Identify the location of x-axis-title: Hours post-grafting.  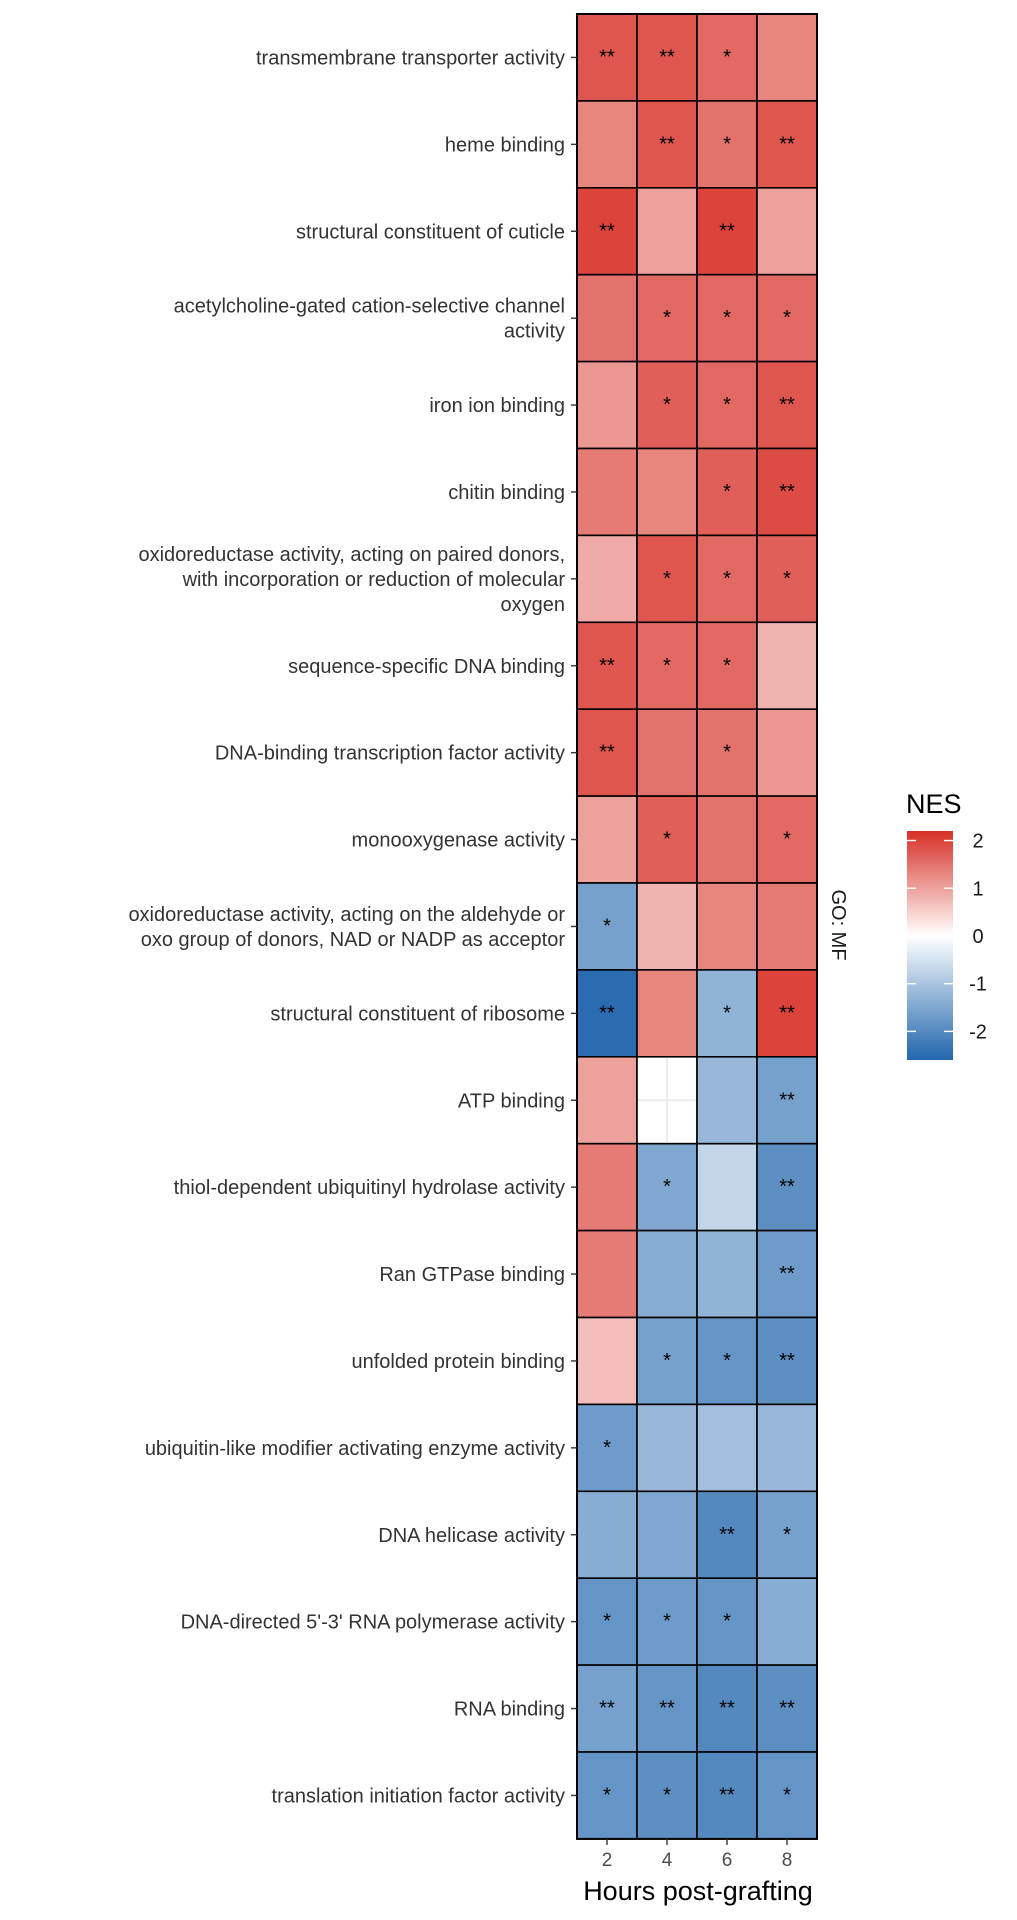
(698, 1891).